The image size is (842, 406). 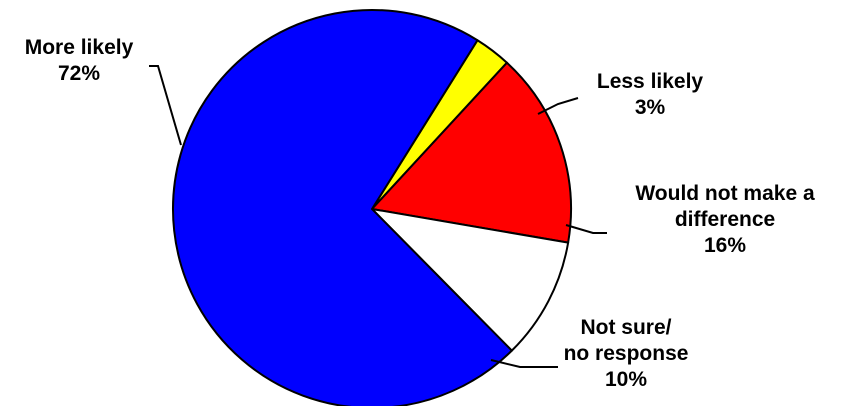 I want to click on percent-label: 10%, so click(x=626, y=379).